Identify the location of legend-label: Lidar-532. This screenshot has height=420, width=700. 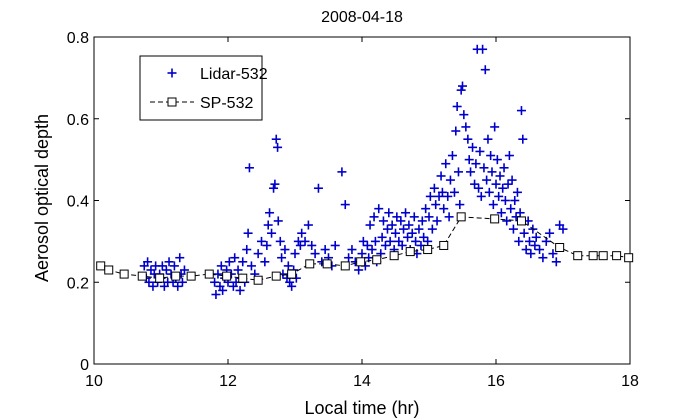
(234, 74).